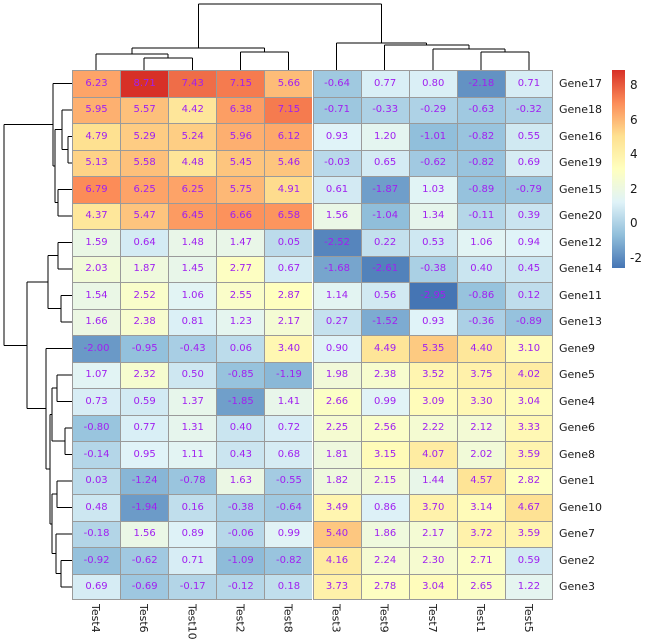 The width and height of the screenshot is (648, 644). What do you see at coordinates (336, 295) in the screenshot?
I see `heatmap-cell: 1.14` at bounding box center [336, 295].